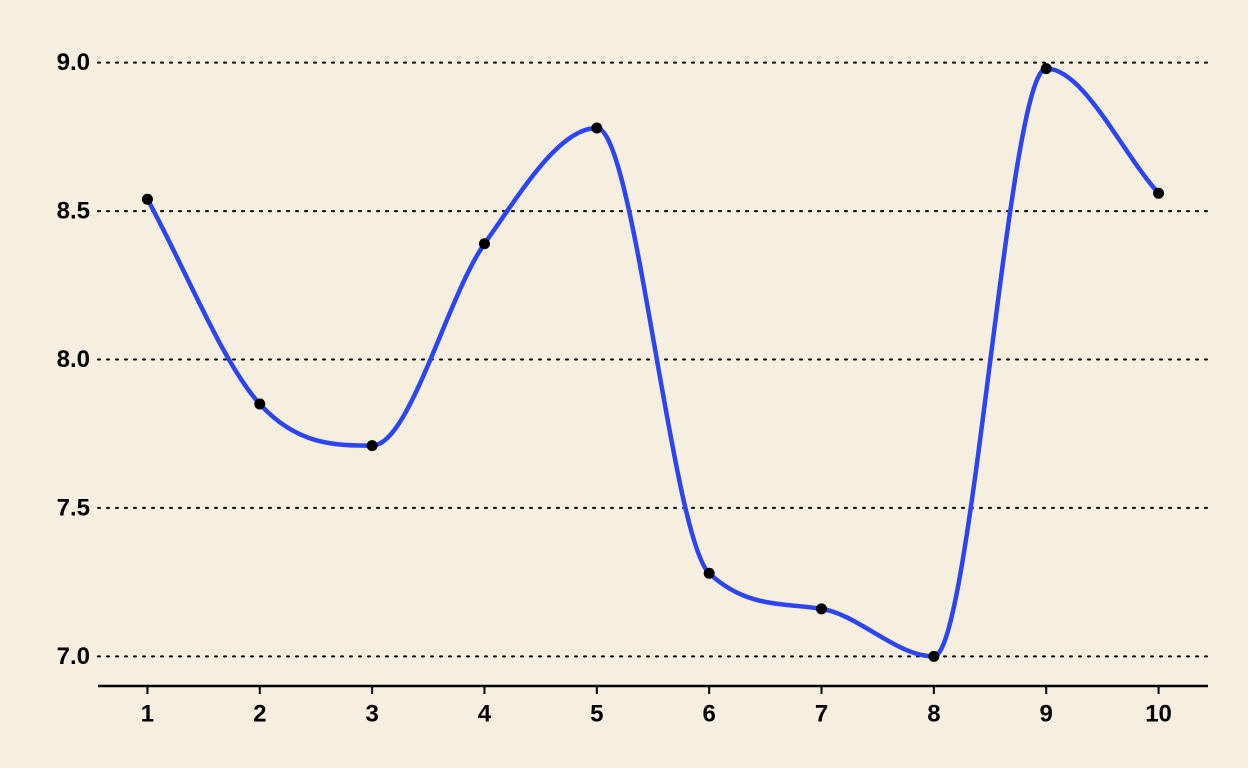 This screenshot has height=768, width=1248. I want to click on x-tick-label-1: 2, so click(259, 714).